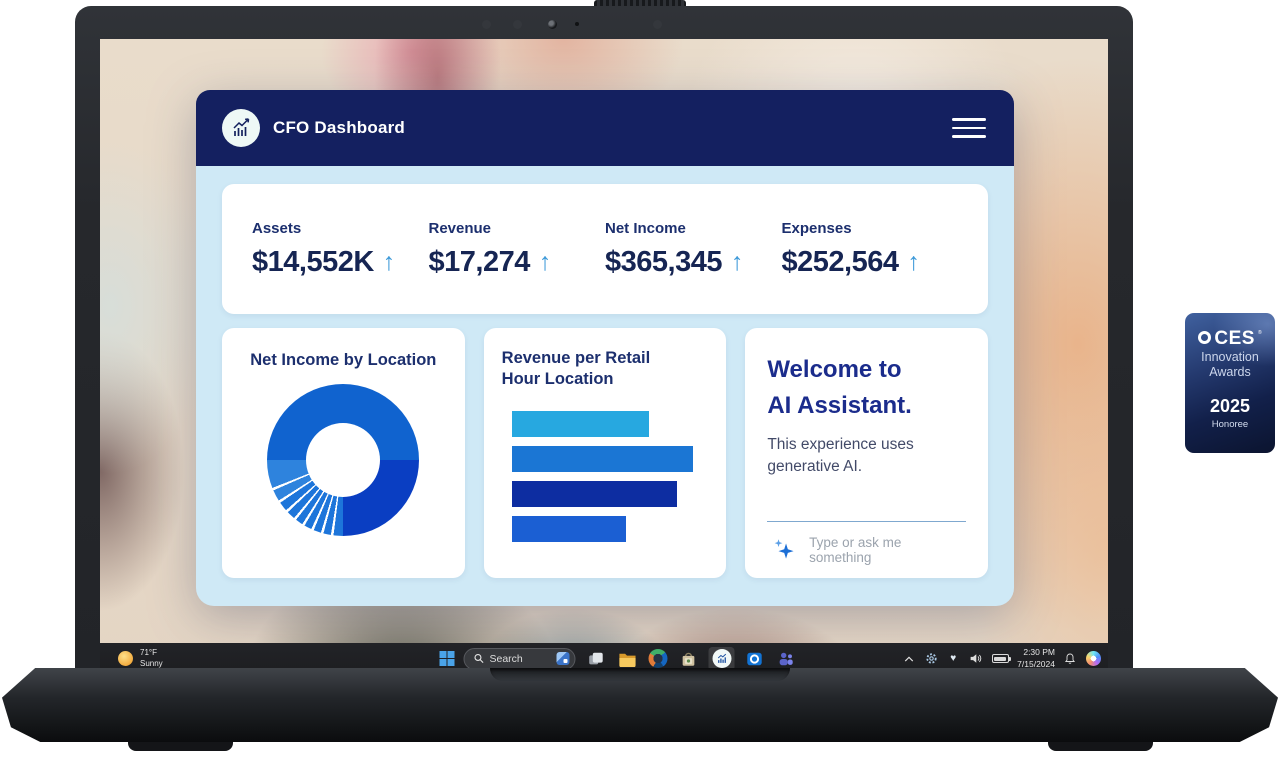 The width and height of the screenshot is (1280, 767). What do you see at coordinates (866, 521) in the screenshot?
I see `divider` at bounding box center [866, 521].